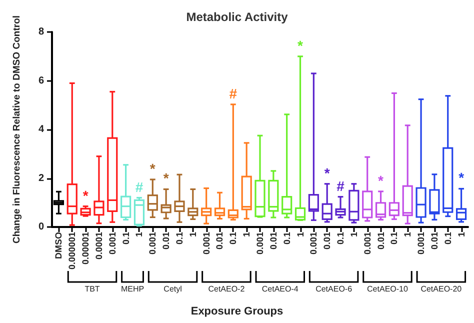 This screenshot has width=474, height=323. Describe the element at coordinates (334, 289) in the screenshot. I see `text: CetAEO-6` at that location.